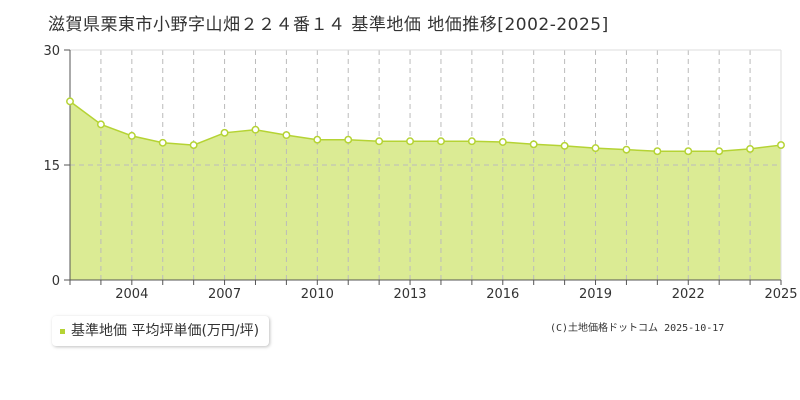 Image resolution: width=800 pixels, height=400 pixels. I want to click on svg-text: 2007, so click(224, 293).